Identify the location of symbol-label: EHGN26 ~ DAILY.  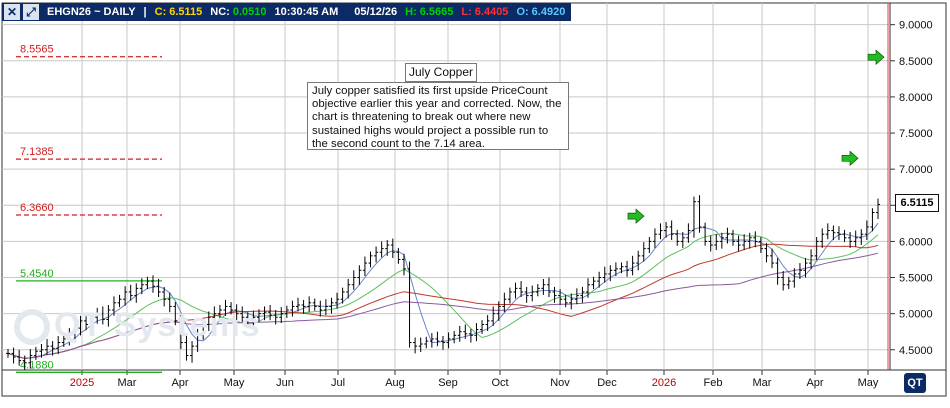
(91, 12).